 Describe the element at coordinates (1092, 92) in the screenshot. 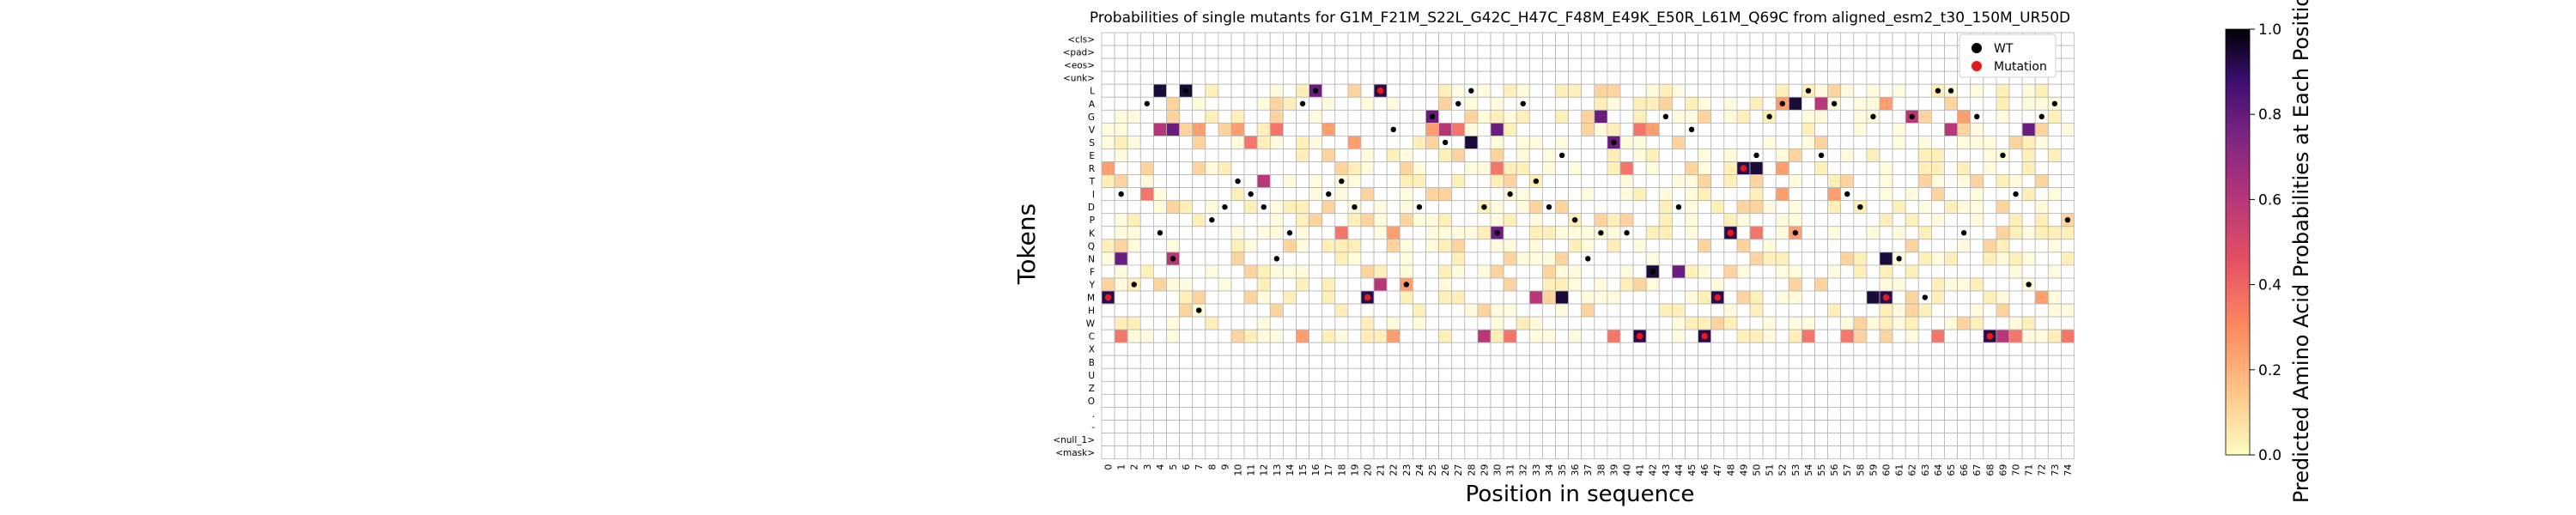

I see `y-tick-label: L` at that location.